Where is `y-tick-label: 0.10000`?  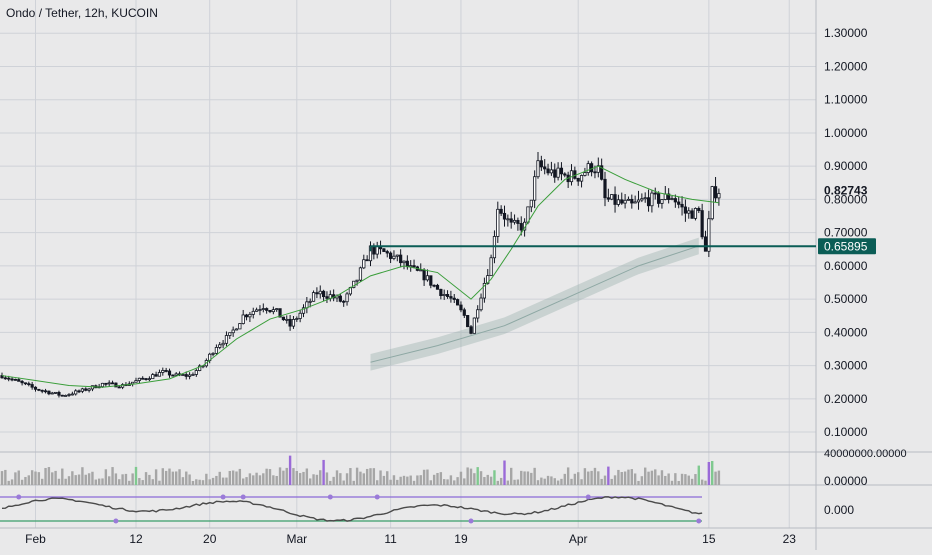 y-tick-label: 0.10000 is located at coordinates (846, 432).